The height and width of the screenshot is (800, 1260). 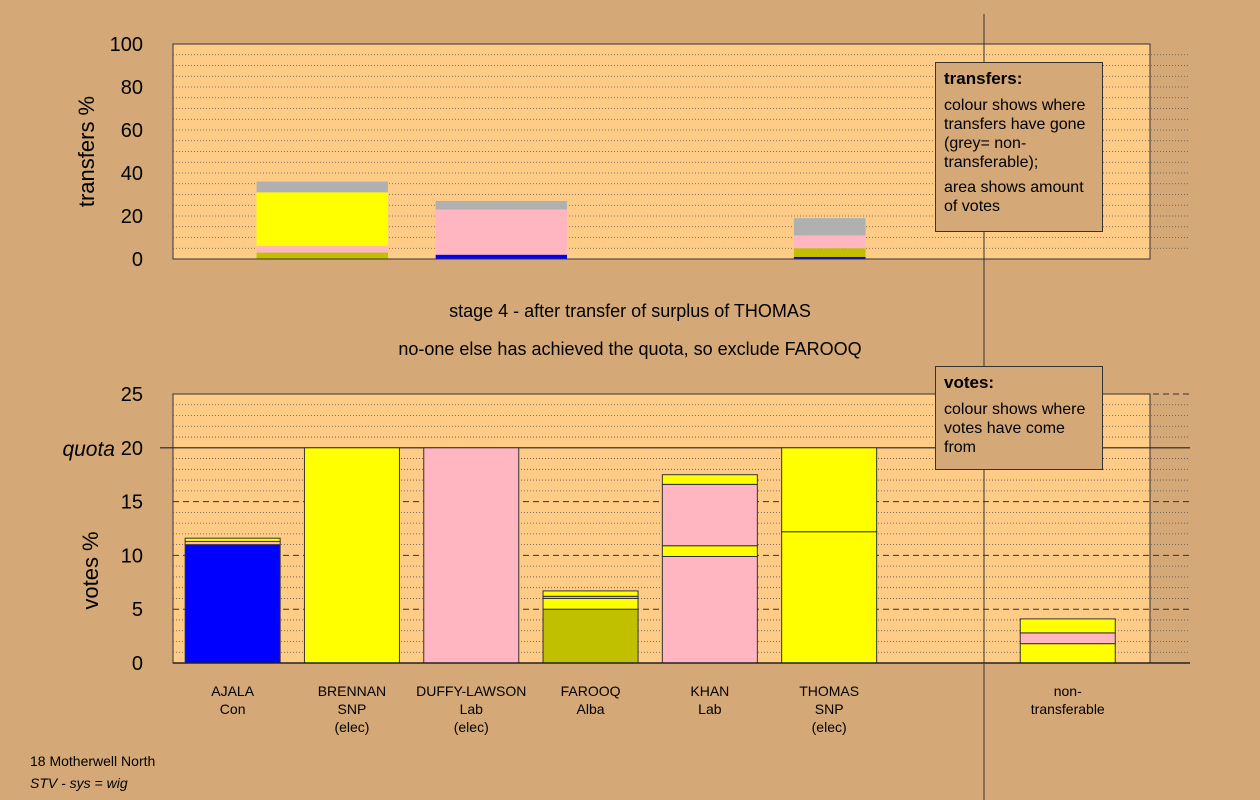 What do you see at coordinates (132, 449) in the screenshot?
I see `votes-tick-label: 20` at bounding box center [132, 449].